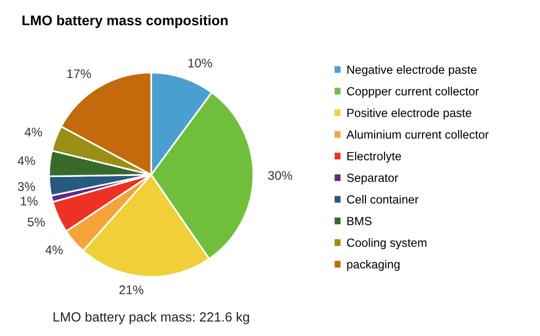 The height and width of the screenshot is (336, 540). I want to click on data-label: 30%, so click(280, 175).